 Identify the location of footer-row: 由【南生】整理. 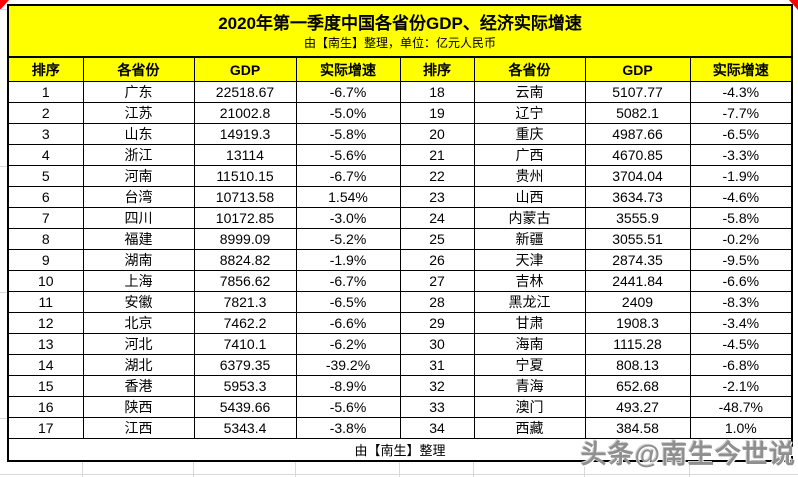
(400, 450).